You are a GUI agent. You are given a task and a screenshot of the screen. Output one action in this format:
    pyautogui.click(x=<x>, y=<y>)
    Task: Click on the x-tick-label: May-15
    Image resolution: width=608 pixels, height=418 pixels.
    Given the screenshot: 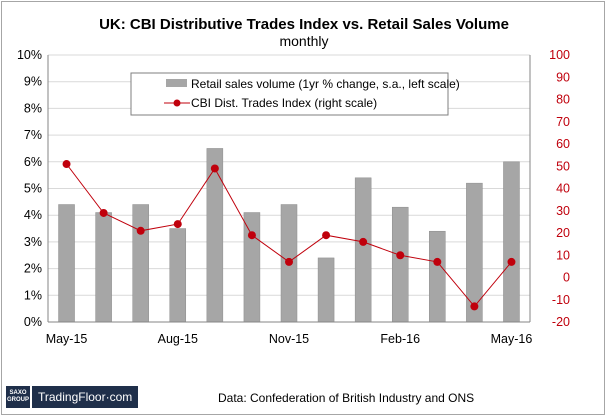 What is the action you would take?
    pyautogui.click(x=67, y=339)
    